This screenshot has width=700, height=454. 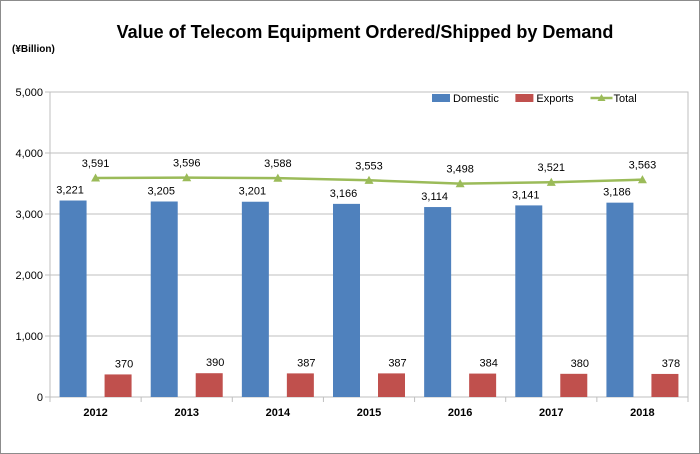 What do you see at coordinates (124, 364) in the screenshot?
I see `data-label-exports: 370` at bounding box center [124, 364].